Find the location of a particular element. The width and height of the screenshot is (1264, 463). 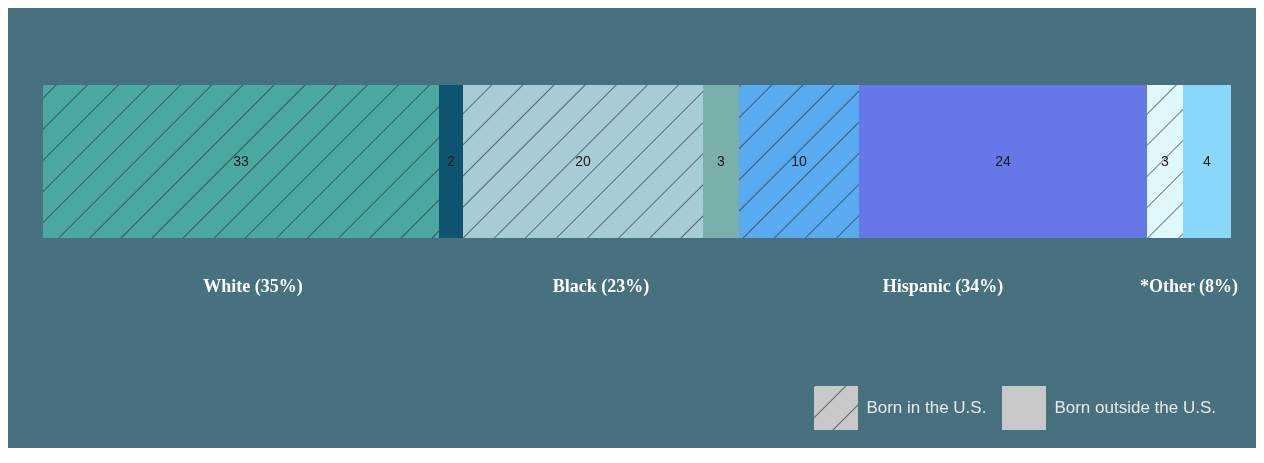

data-label: 10 is located at coordinates (799, 161).